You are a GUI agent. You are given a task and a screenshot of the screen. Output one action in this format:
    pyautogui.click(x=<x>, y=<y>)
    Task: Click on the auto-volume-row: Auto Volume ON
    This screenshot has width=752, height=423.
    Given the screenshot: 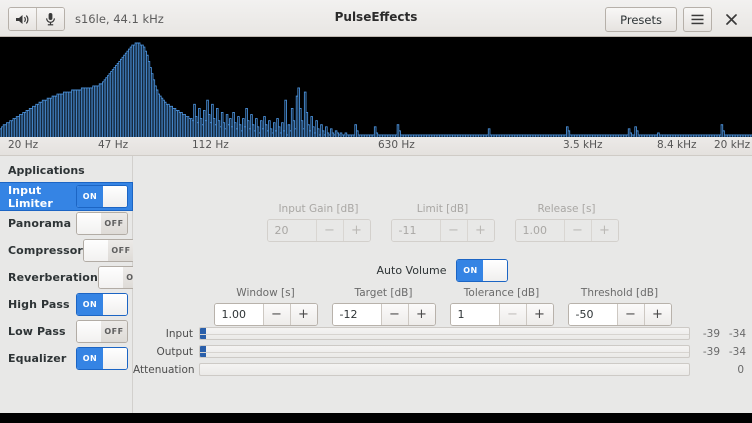 What is the action you would take?
    pyautogui.click(x=442, y=270)
    